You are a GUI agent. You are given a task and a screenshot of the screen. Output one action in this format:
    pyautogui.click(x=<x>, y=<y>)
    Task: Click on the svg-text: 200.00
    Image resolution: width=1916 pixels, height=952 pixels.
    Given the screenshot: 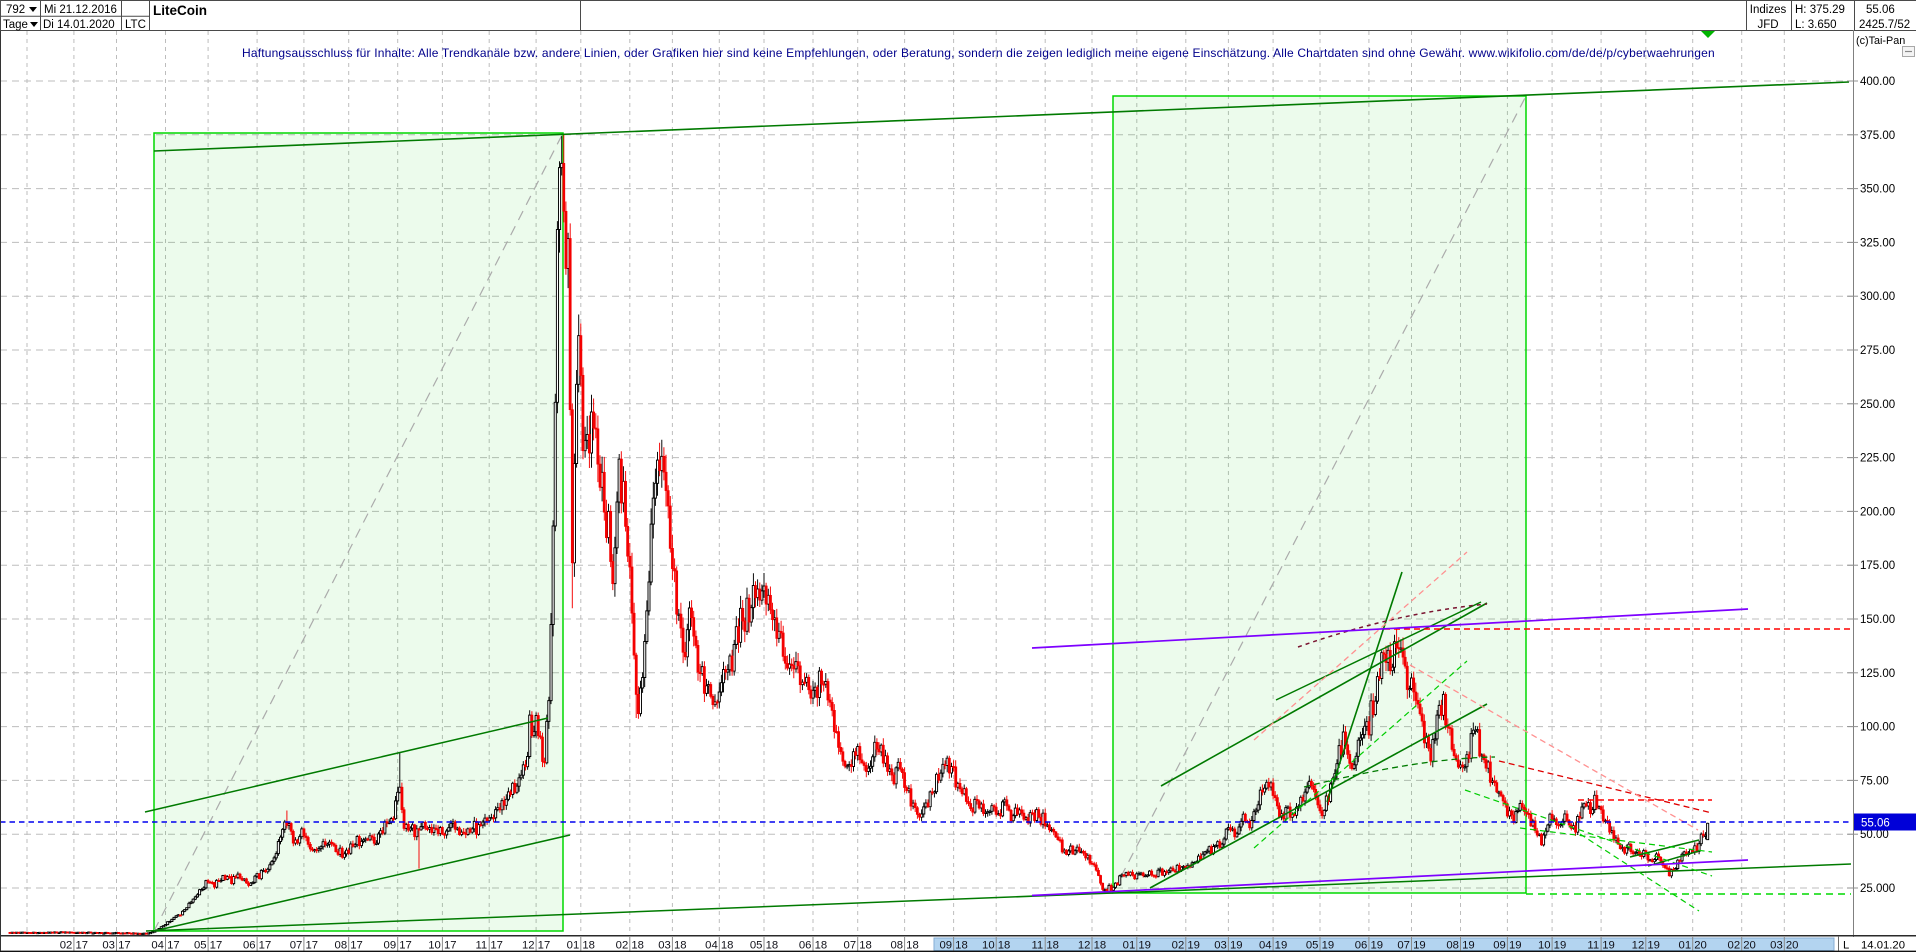 What is the action you would take?
    pyautogui.click(x=1877, y=512)
    